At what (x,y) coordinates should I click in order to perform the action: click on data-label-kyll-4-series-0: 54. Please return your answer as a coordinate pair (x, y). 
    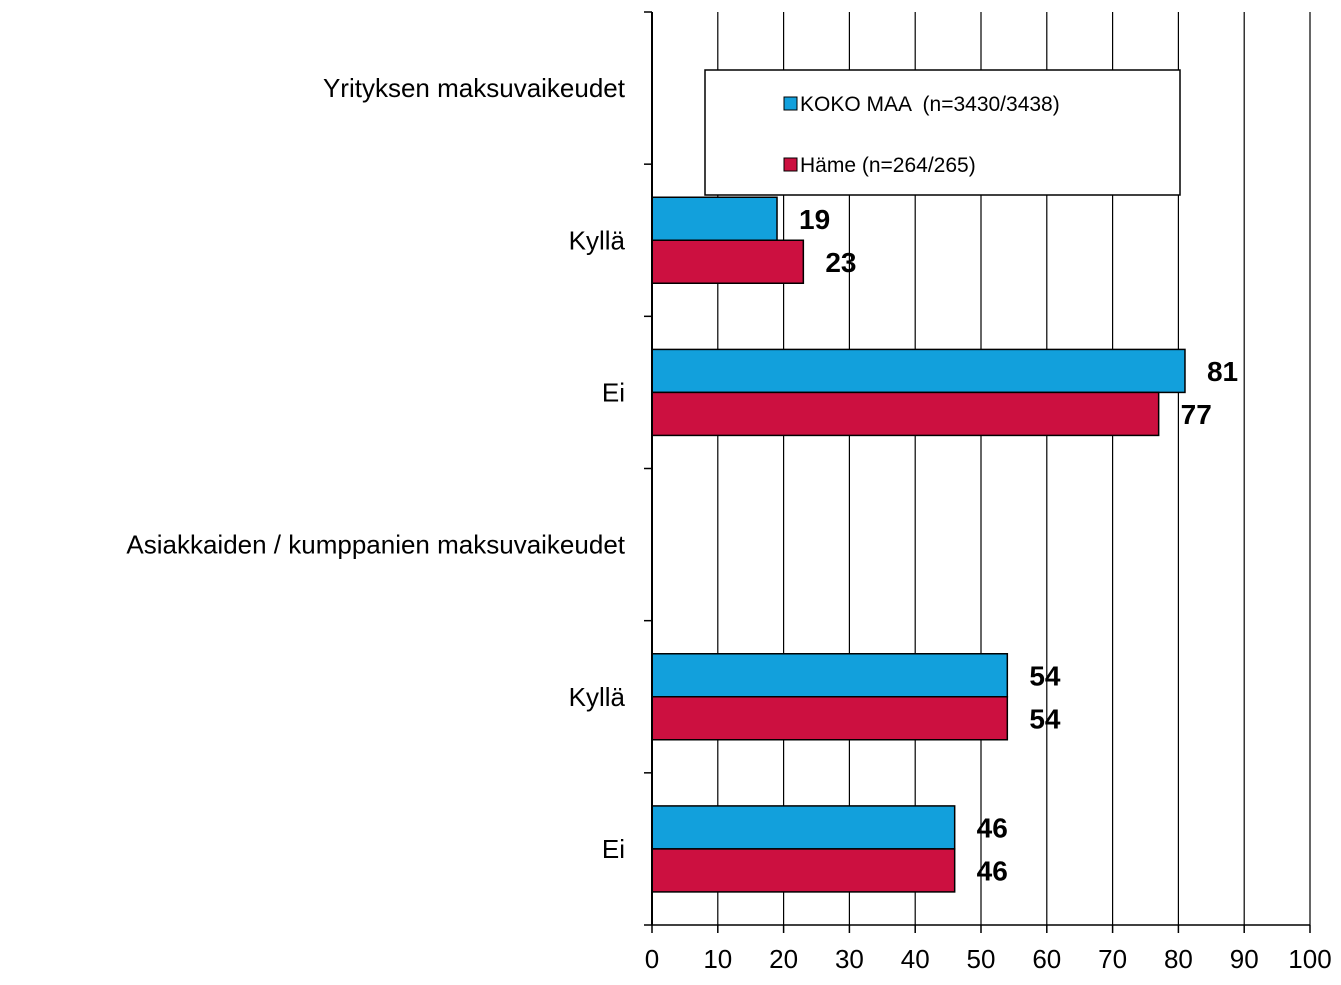
    Looking at the image, I should click on (1045, 675).